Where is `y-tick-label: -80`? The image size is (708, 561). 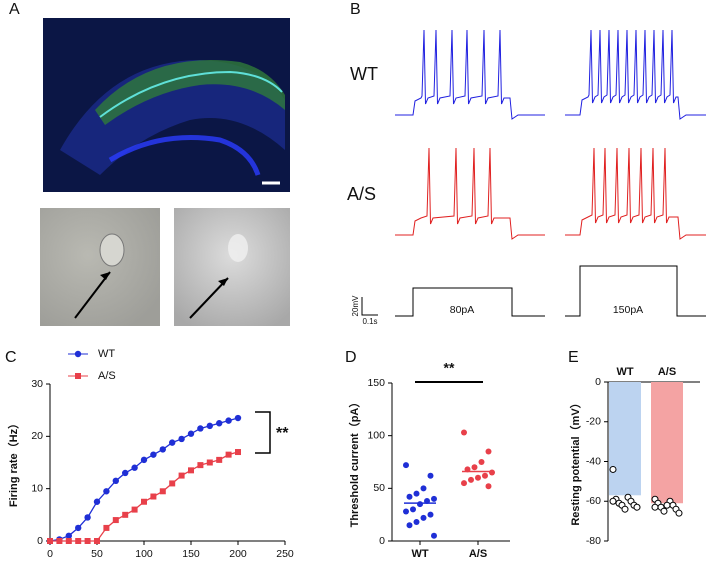 y-tick-label: -80 is located at coordinates (593, 541).